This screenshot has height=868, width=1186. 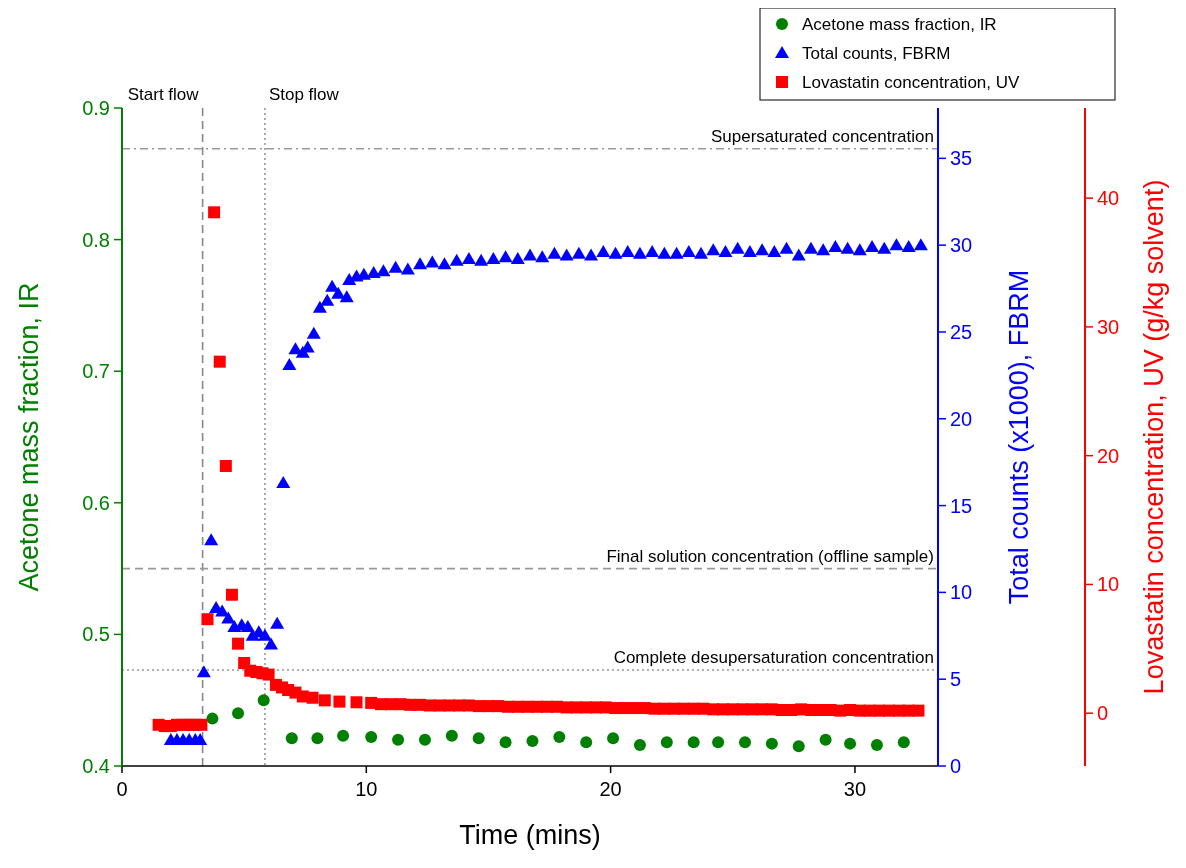 I want to click on x-tick-label: 20, so click(x=610, y=789).